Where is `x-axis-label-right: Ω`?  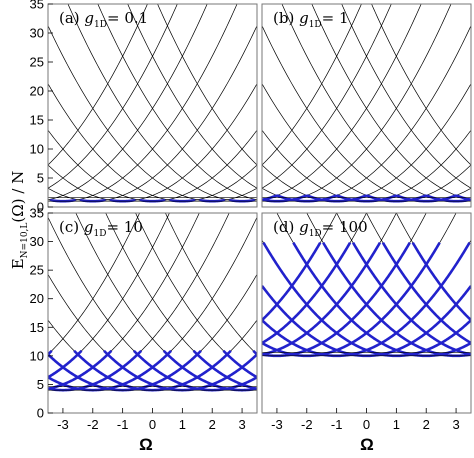 x-axis-label-right: Ω is located at coordinates (367, 444).